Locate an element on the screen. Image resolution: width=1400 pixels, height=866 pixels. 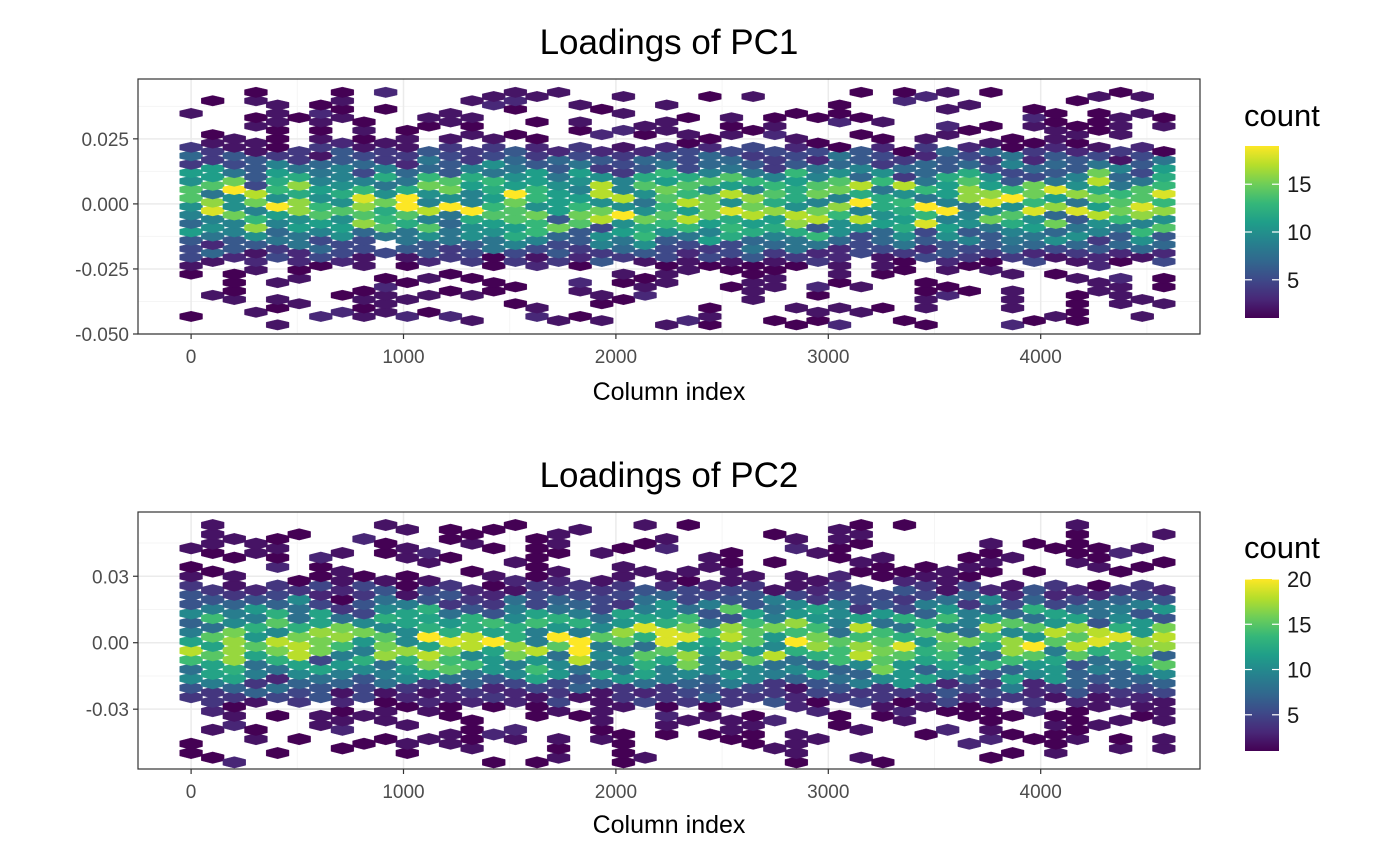
y-tick-label: -0.03 is located at coordinates (107, 710).